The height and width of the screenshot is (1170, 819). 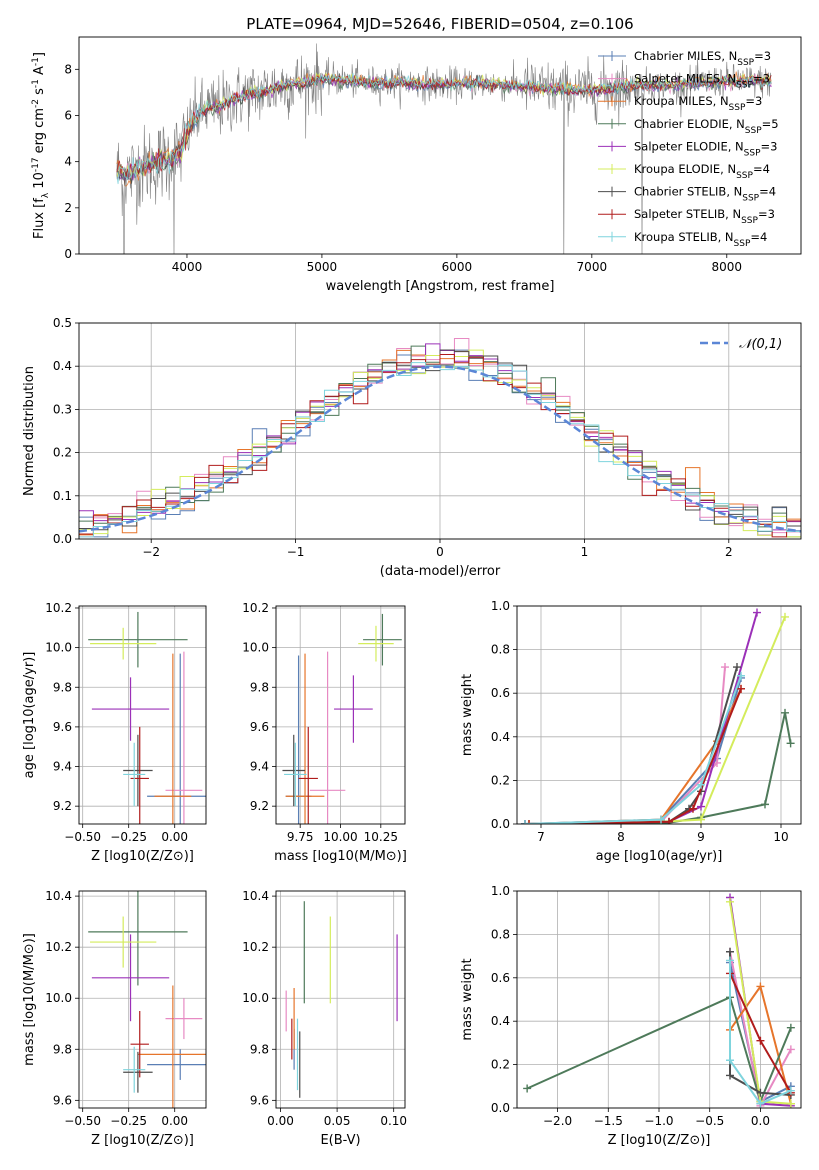 I want to click on weight-vs-age-ytick-label-5: 1.0, so click(x=500, y=606).